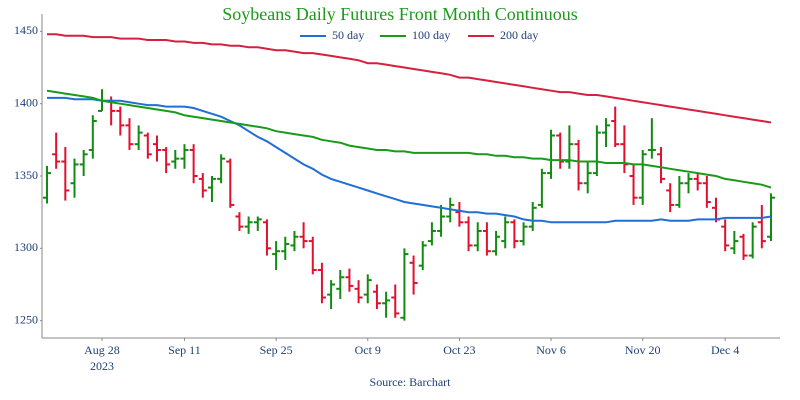 The image size is (800, 400). What do you see at coordinates (26, 319) in the screenshot?
I see `y-tick-label: 1250` at bounding box center [26, 319].